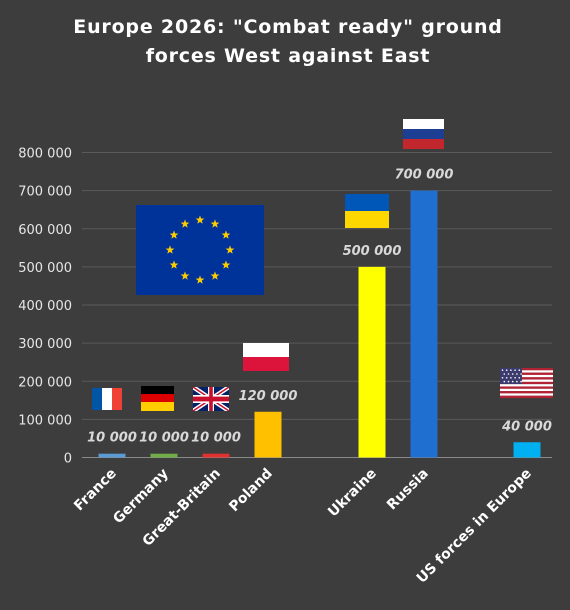 This screenshot has height=610, width=570. I want to click on x-tick-label: Poland, so click(251, 491).